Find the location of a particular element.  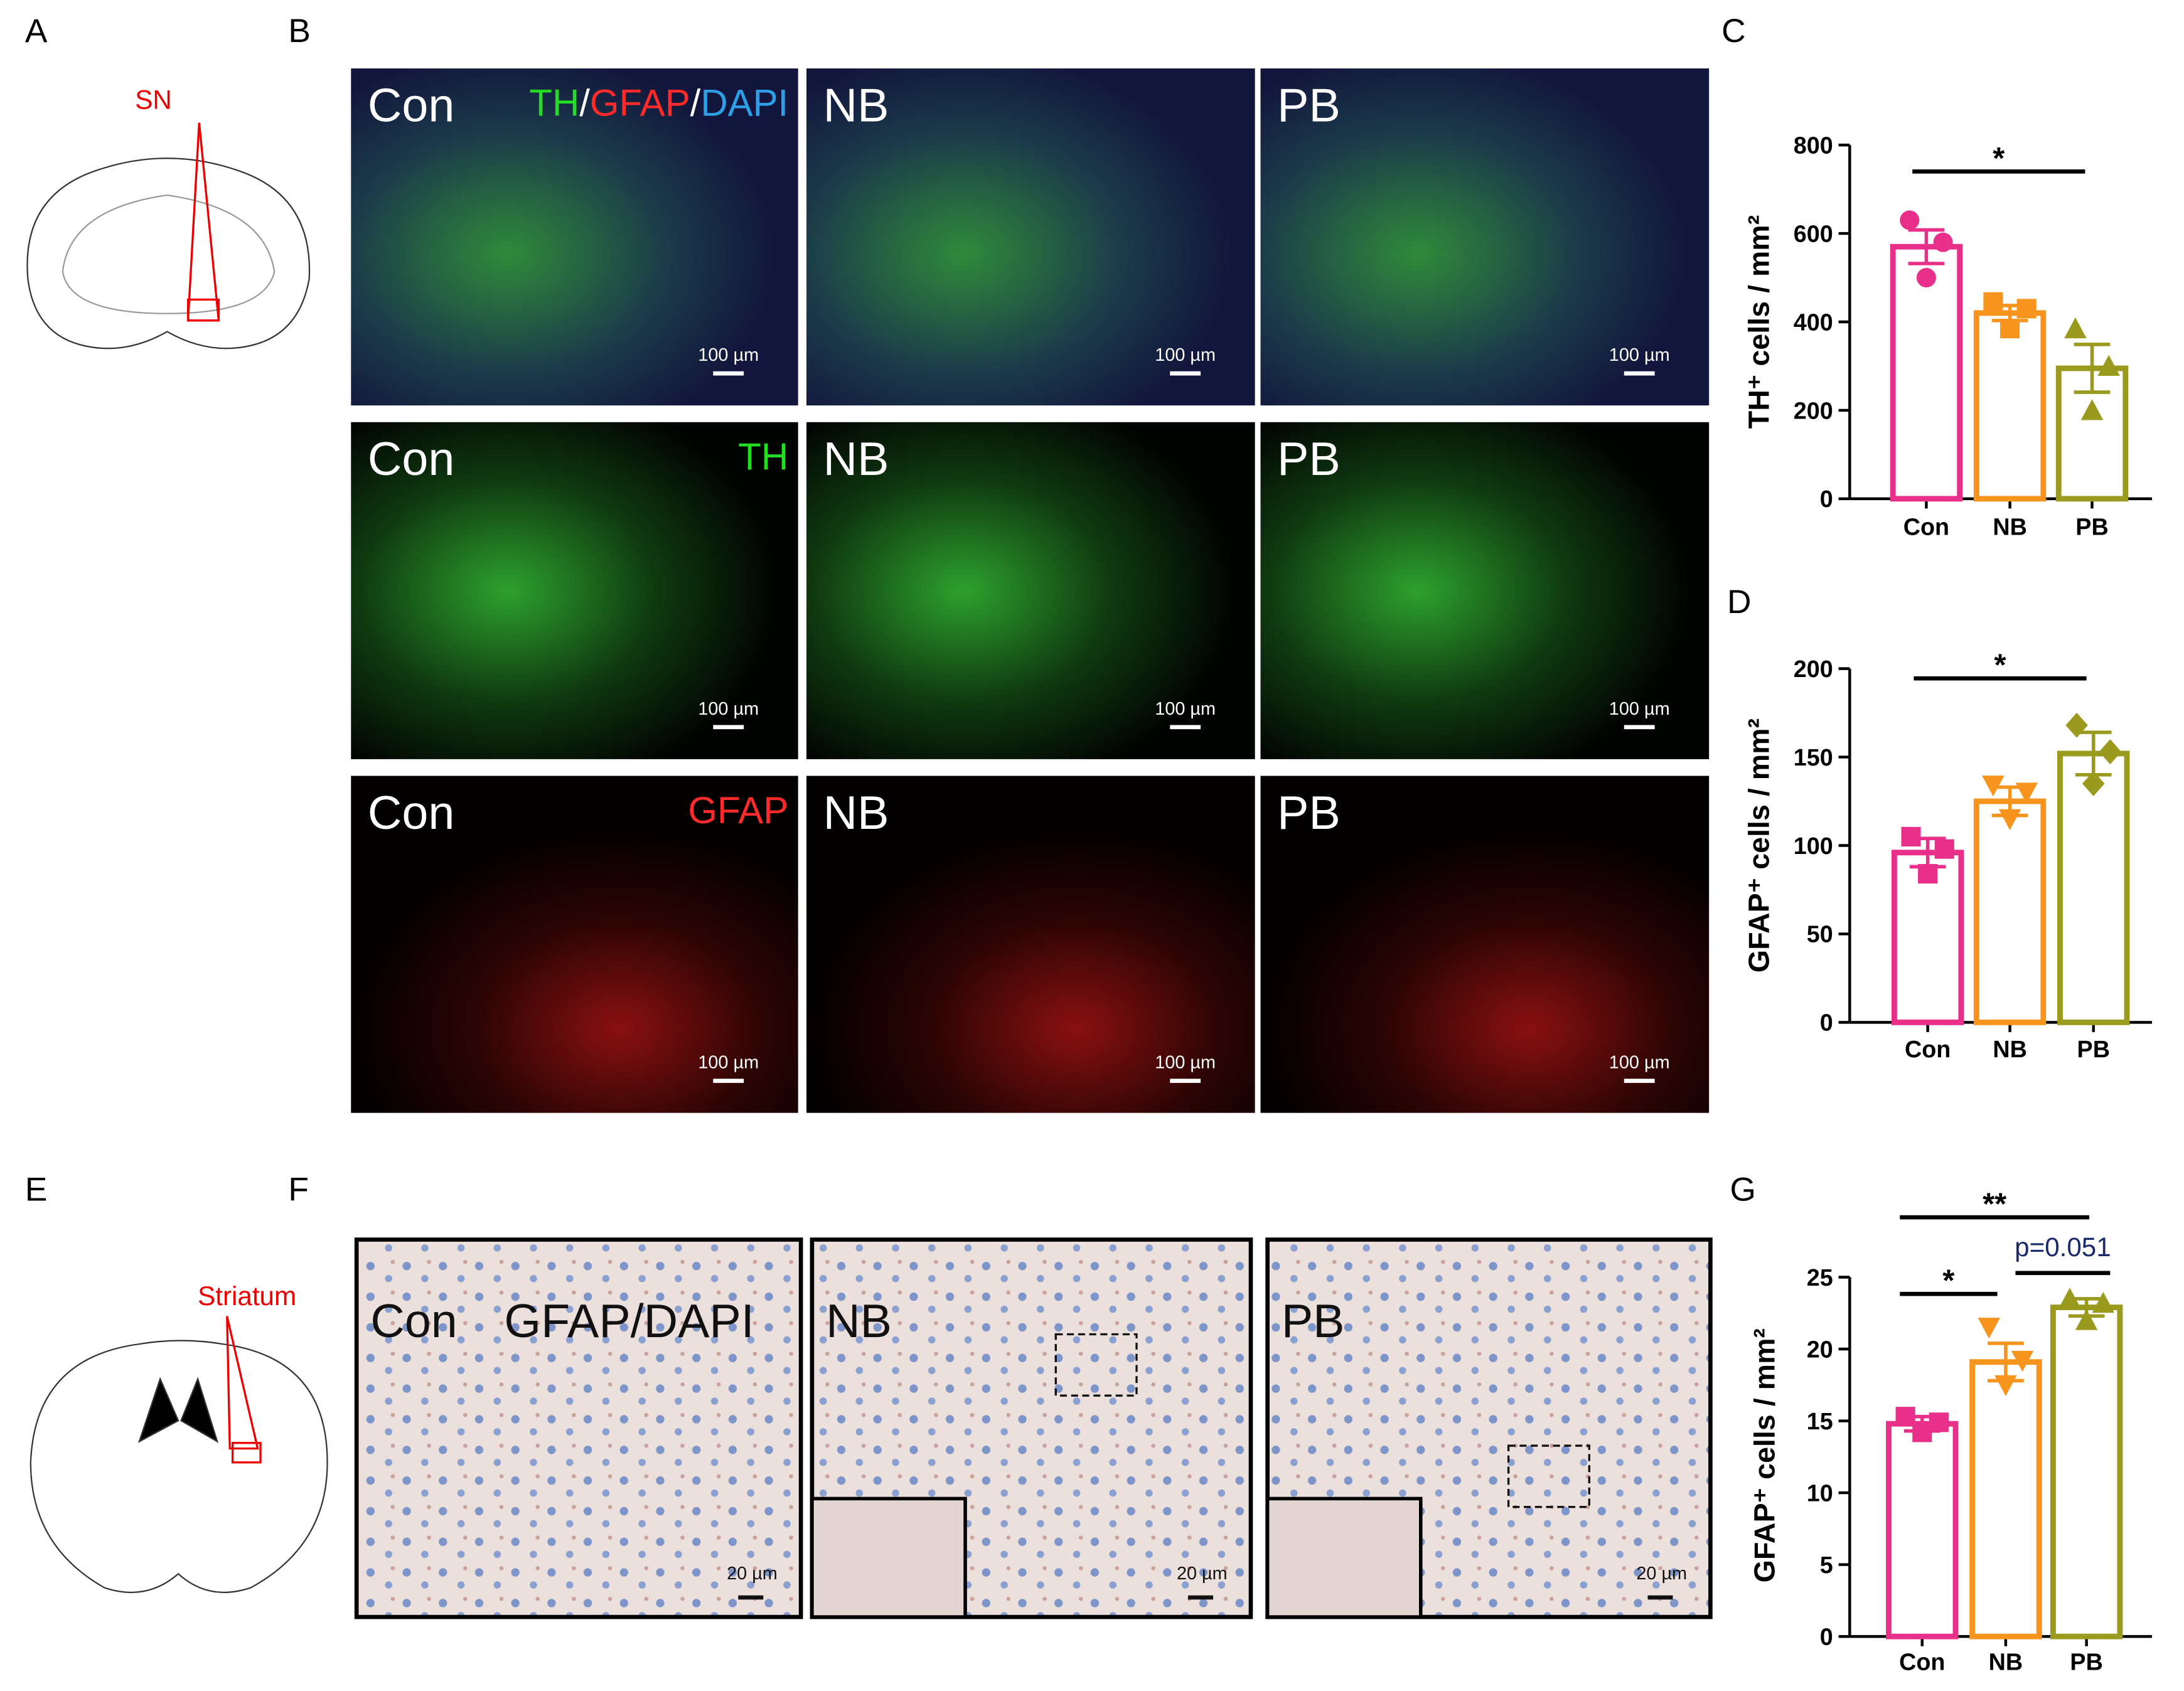

panel-label: A is located at coordinates (36, 32).